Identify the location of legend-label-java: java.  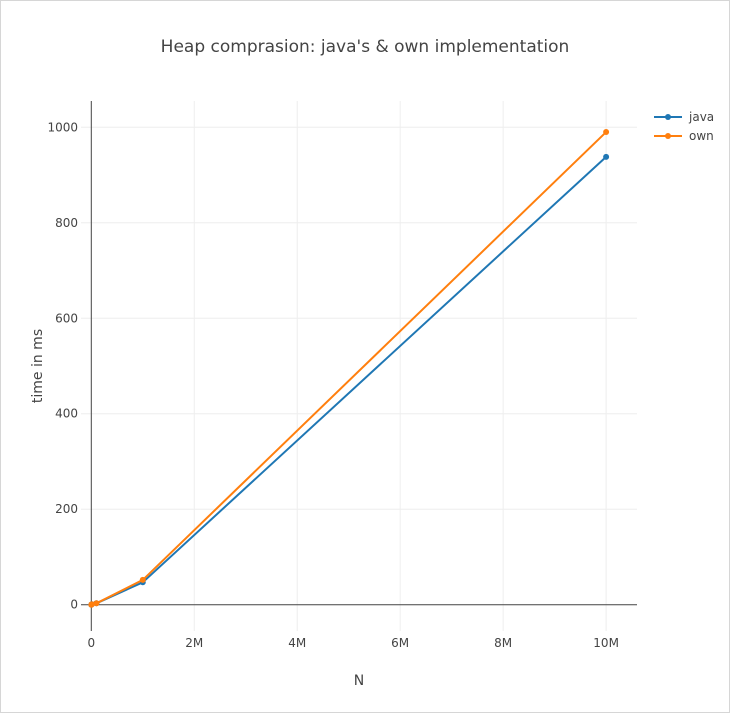
(701, 117).